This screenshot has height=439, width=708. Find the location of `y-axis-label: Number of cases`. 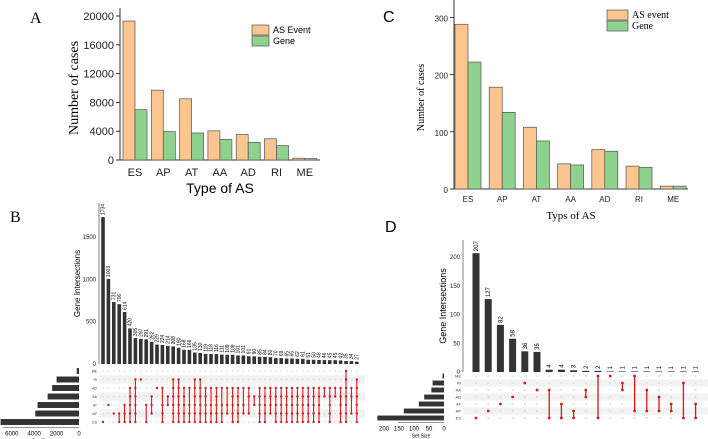

y-axis-label: Number of cases is located at coordinates (74, 88).